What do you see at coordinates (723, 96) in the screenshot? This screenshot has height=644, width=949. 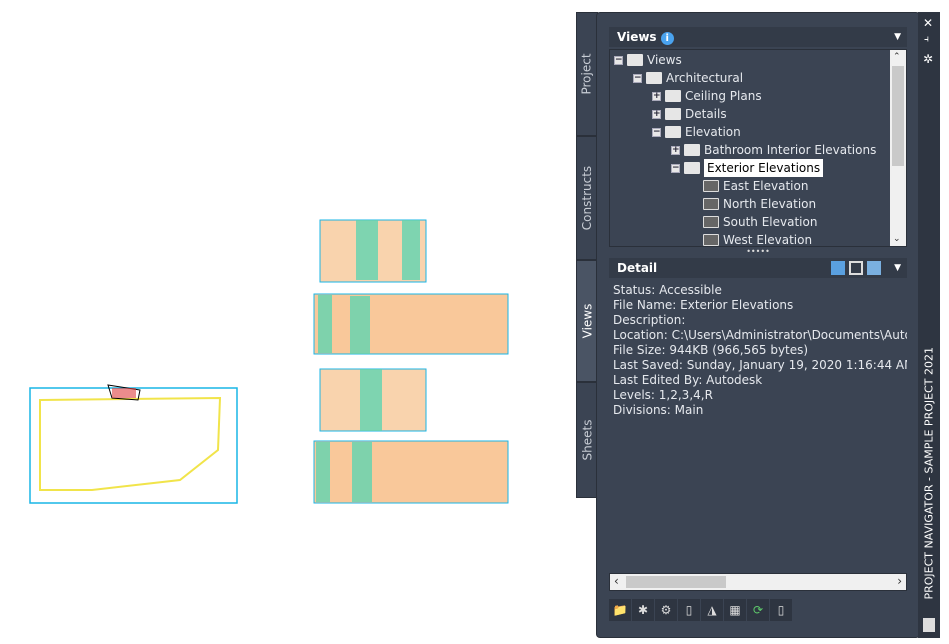 I see `tree-item-label: Ceiling Plans` at bounding box center [723, 96].